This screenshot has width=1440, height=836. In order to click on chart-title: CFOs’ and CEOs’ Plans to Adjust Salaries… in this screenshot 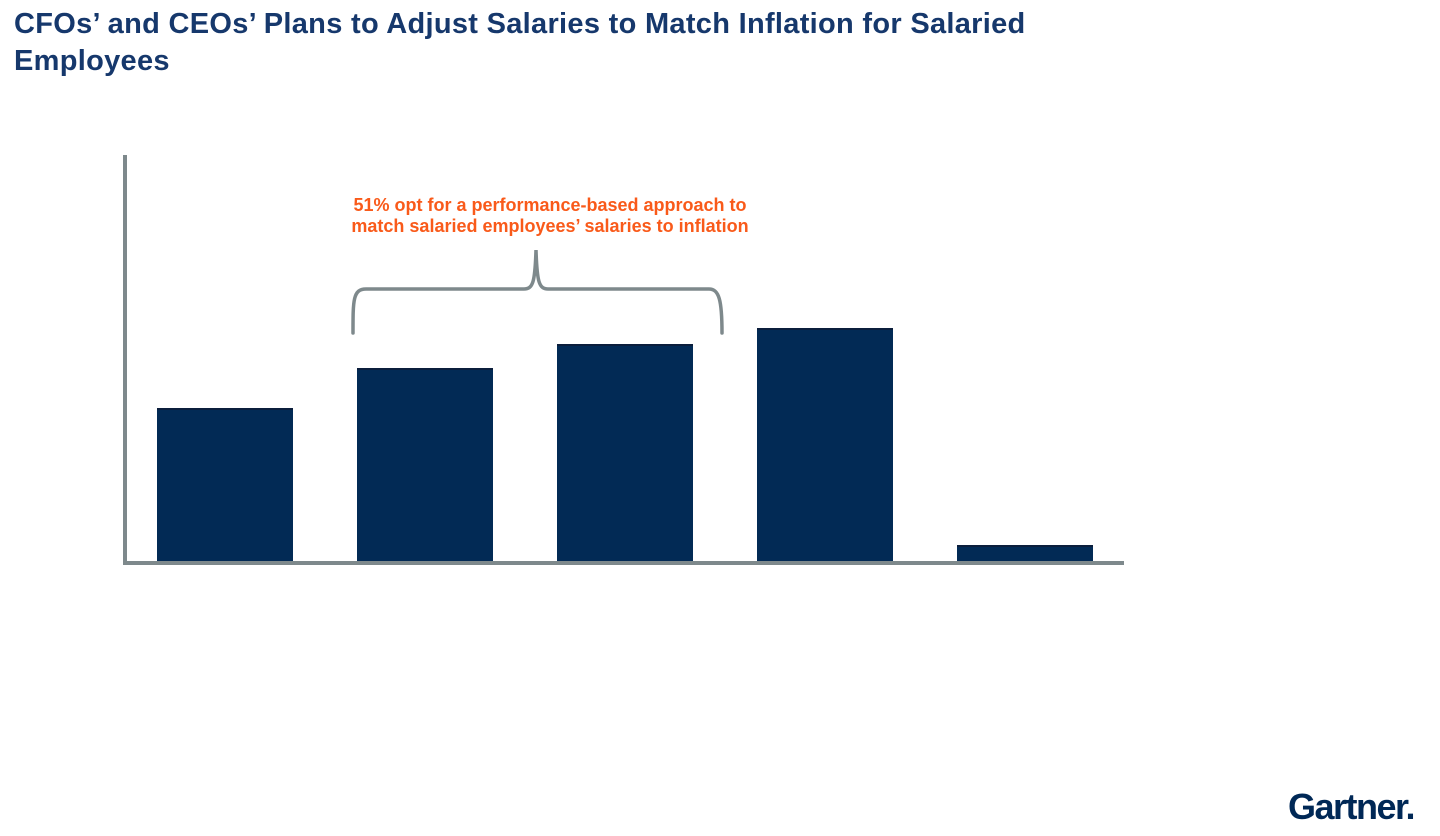, I will do `click(694, 43)`.